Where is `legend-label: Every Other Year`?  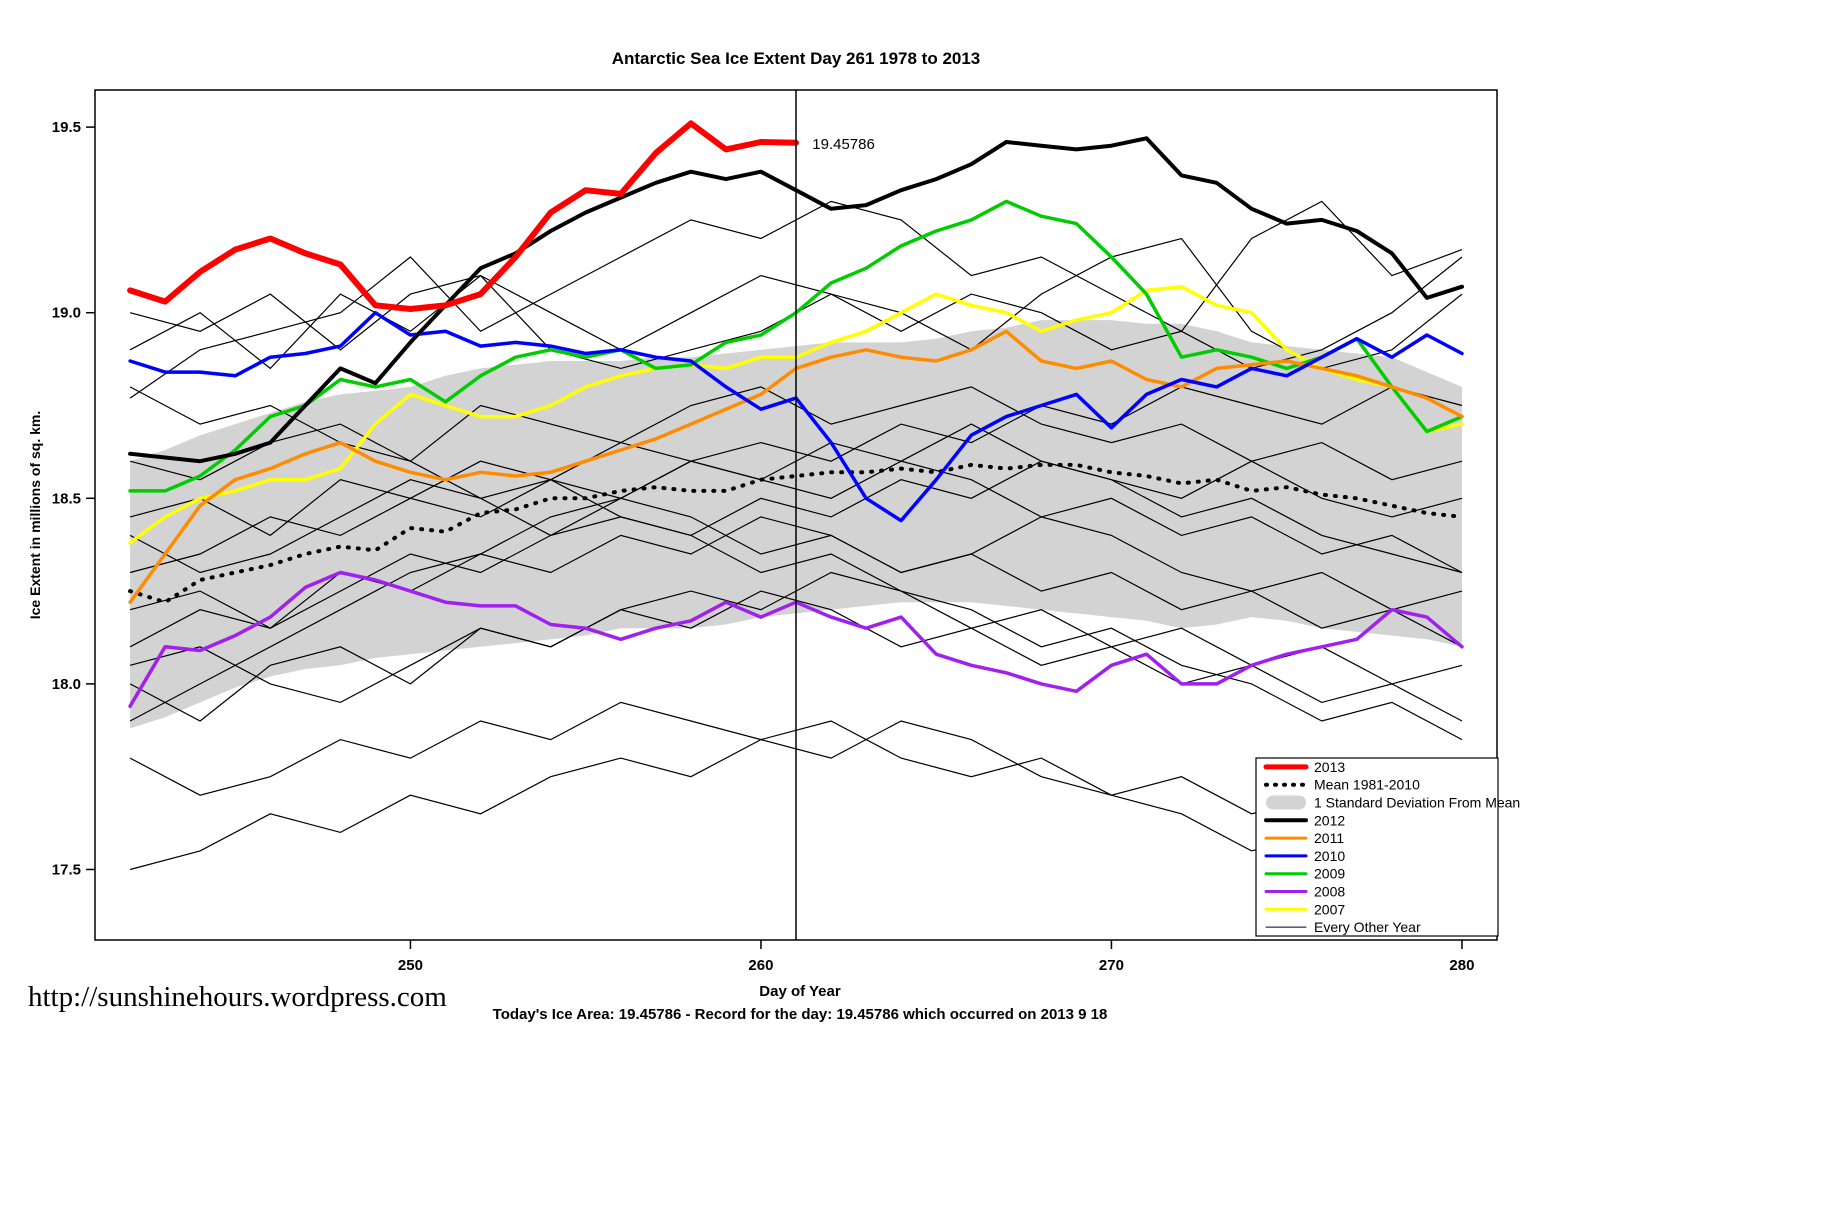
legend-label: Every Other Year is located at coordinates (1367, 927).